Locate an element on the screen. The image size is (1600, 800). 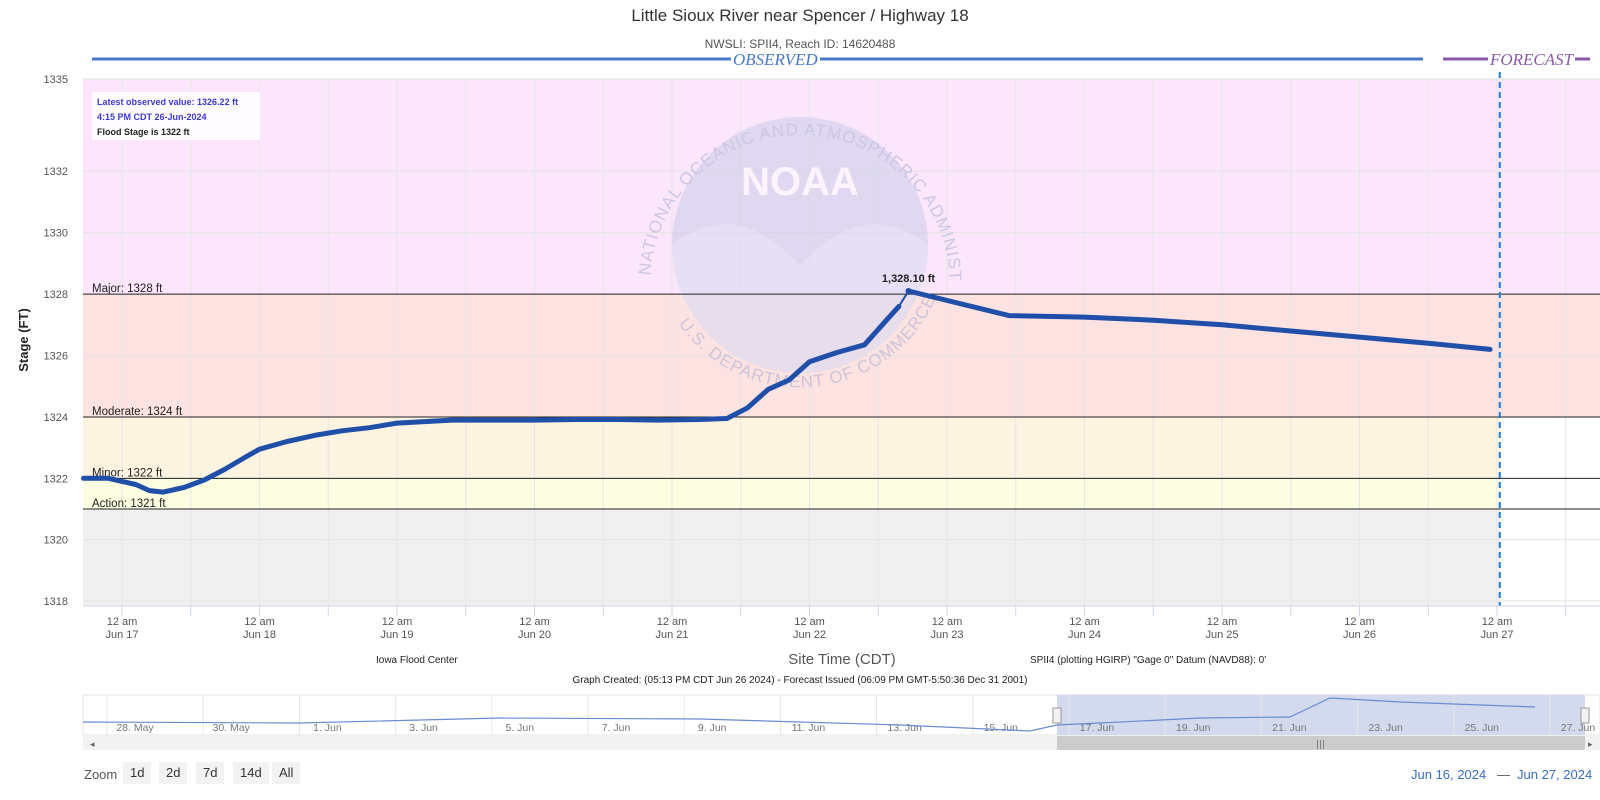
navigator-date-label: 30. May is located at coordinates (232, 728).